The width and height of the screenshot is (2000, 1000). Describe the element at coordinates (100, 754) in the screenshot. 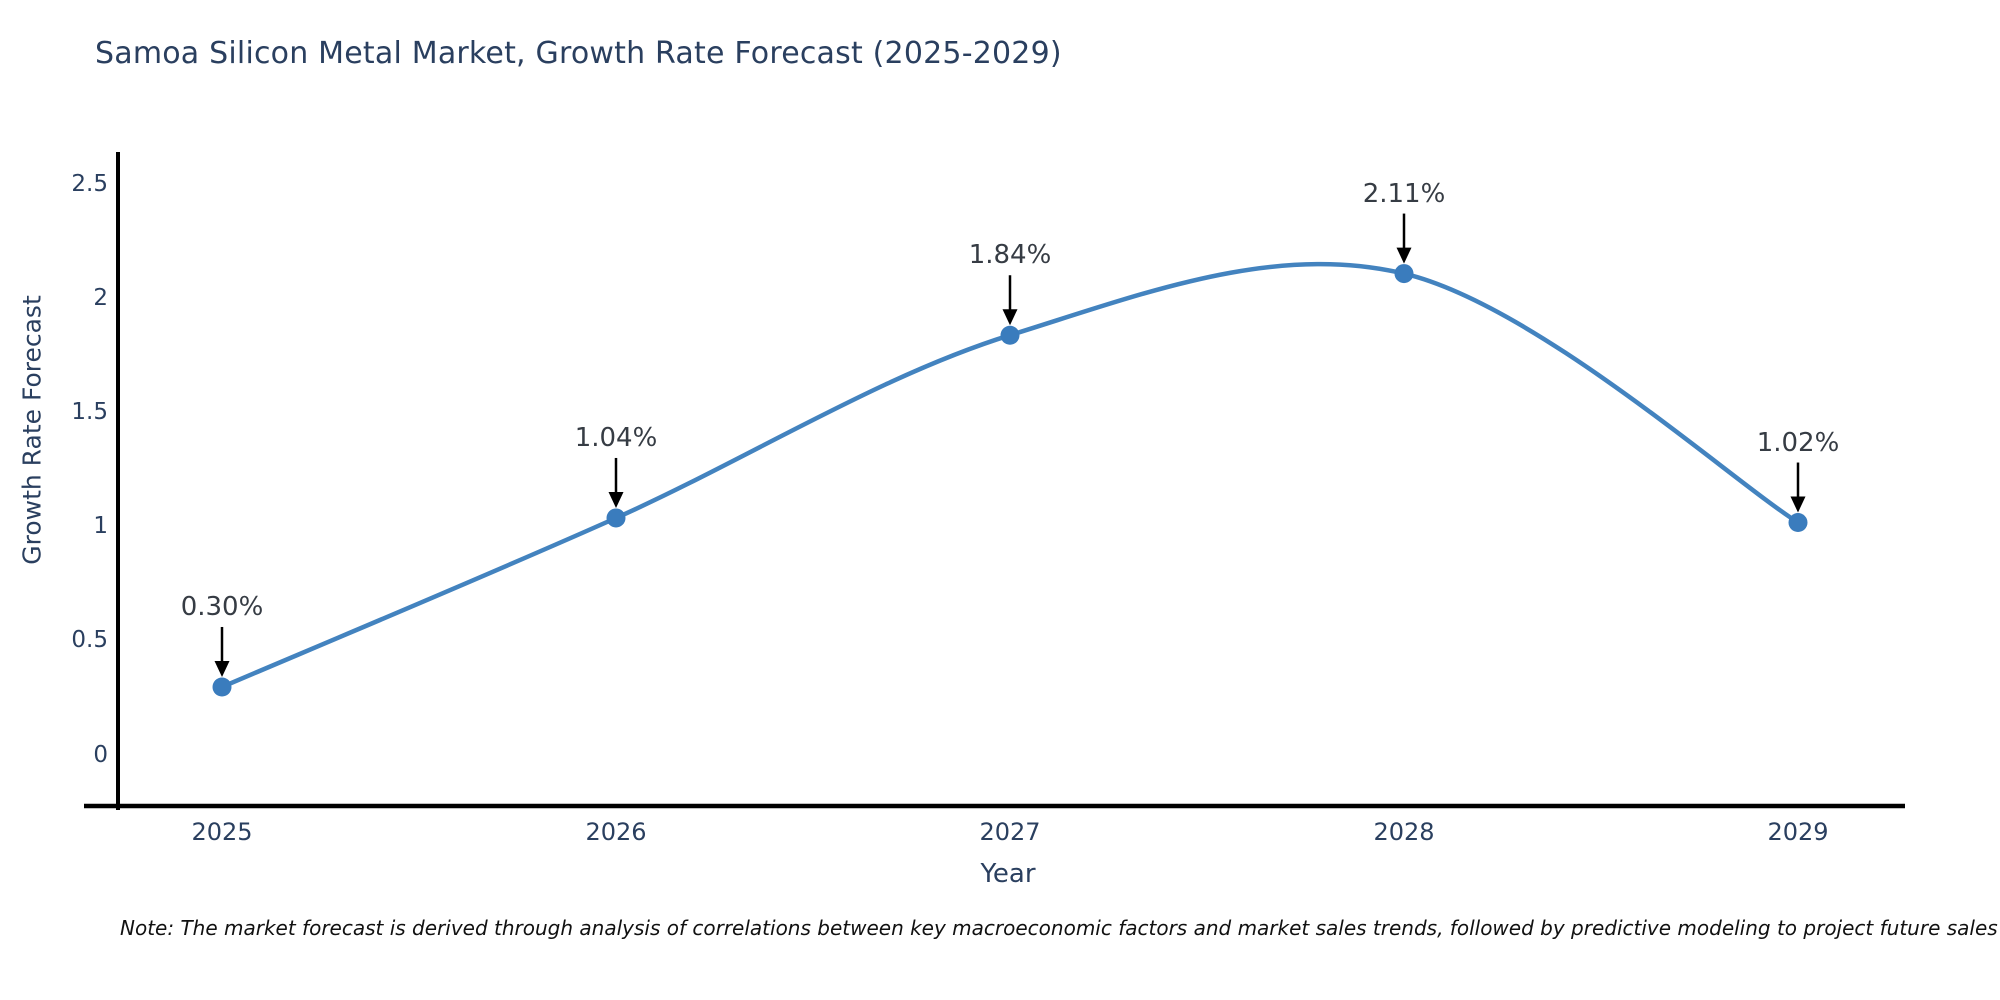

I see `y-tick-label: 0` at that location.